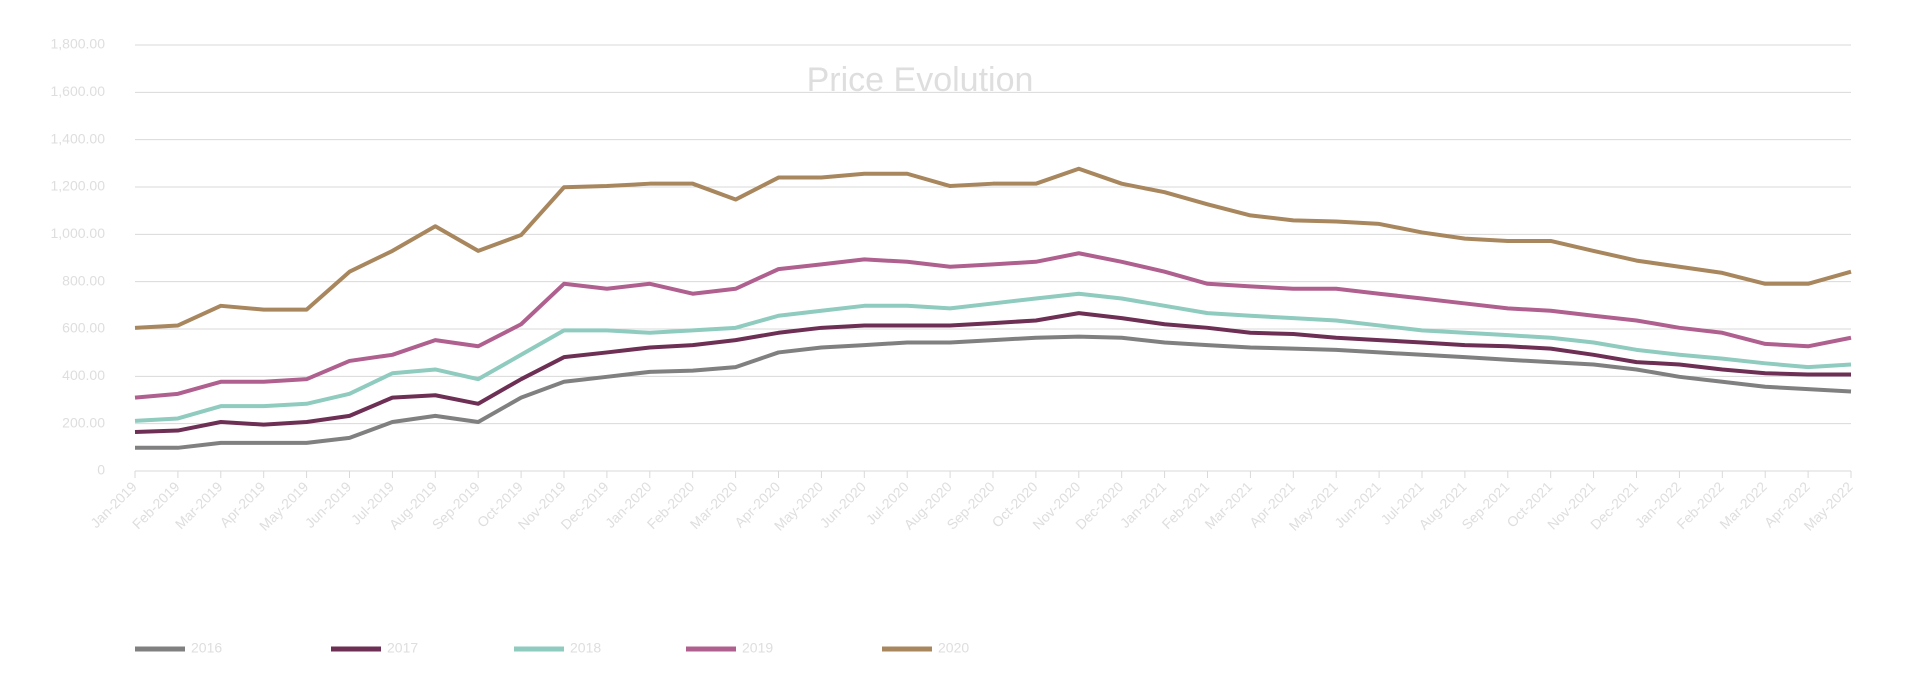  Describe the element at coordinates (199, 505) in the screenshot. I see `x-tick-label: Mar-2019` at that location.